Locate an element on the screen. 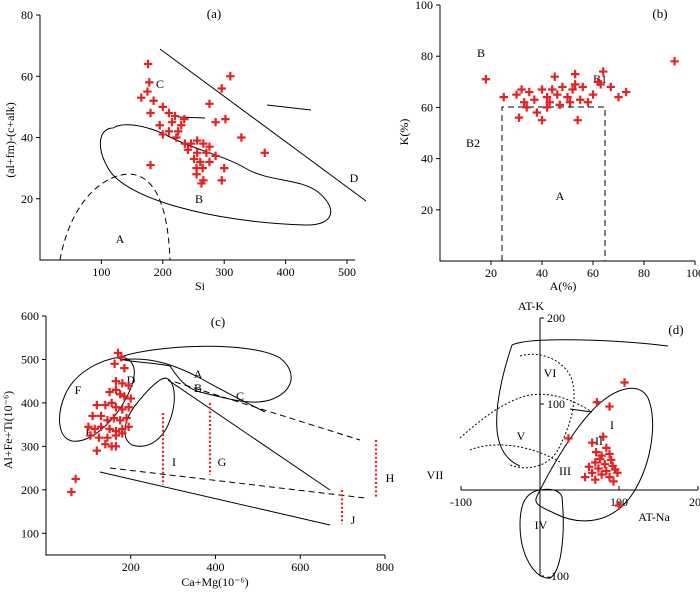 The image size is (700, 609). y-tick-label: 100 is located at coordinates (30, 533).